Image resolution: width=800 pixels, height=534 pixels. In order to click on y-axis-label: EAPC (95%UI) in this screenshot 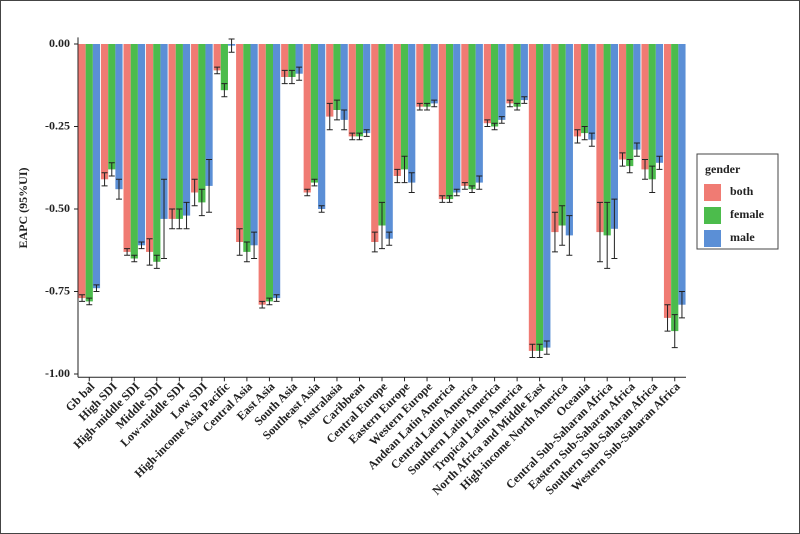, I will do `click(23, 208)`.